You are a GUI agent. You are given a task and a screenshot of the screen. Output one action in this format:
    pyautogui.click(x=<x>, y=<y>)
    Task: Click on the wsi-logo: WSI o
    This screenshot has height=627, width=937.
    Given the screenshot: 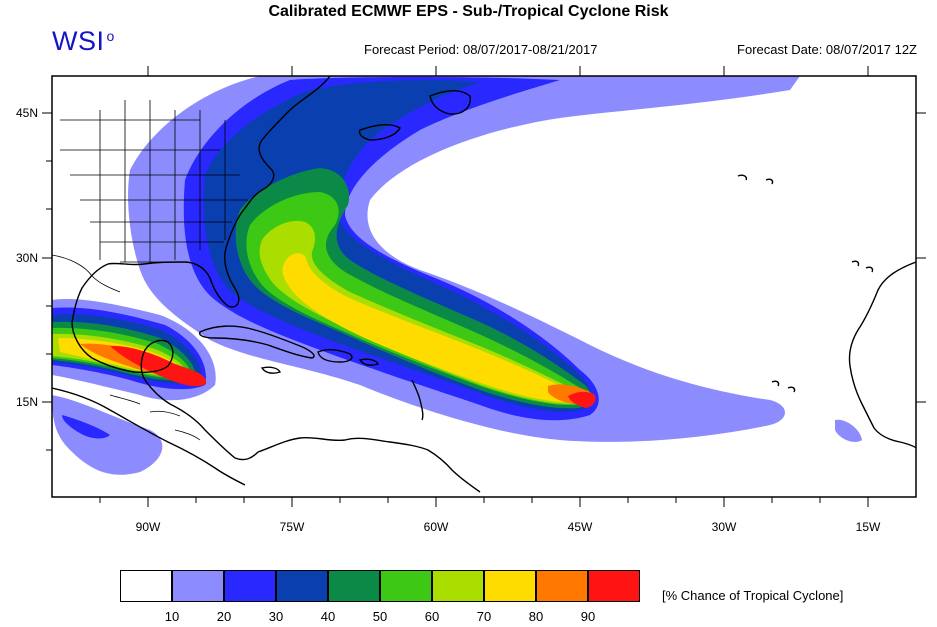 What is the action you would take?
    pyautogui.click(x=83, y=41)
    